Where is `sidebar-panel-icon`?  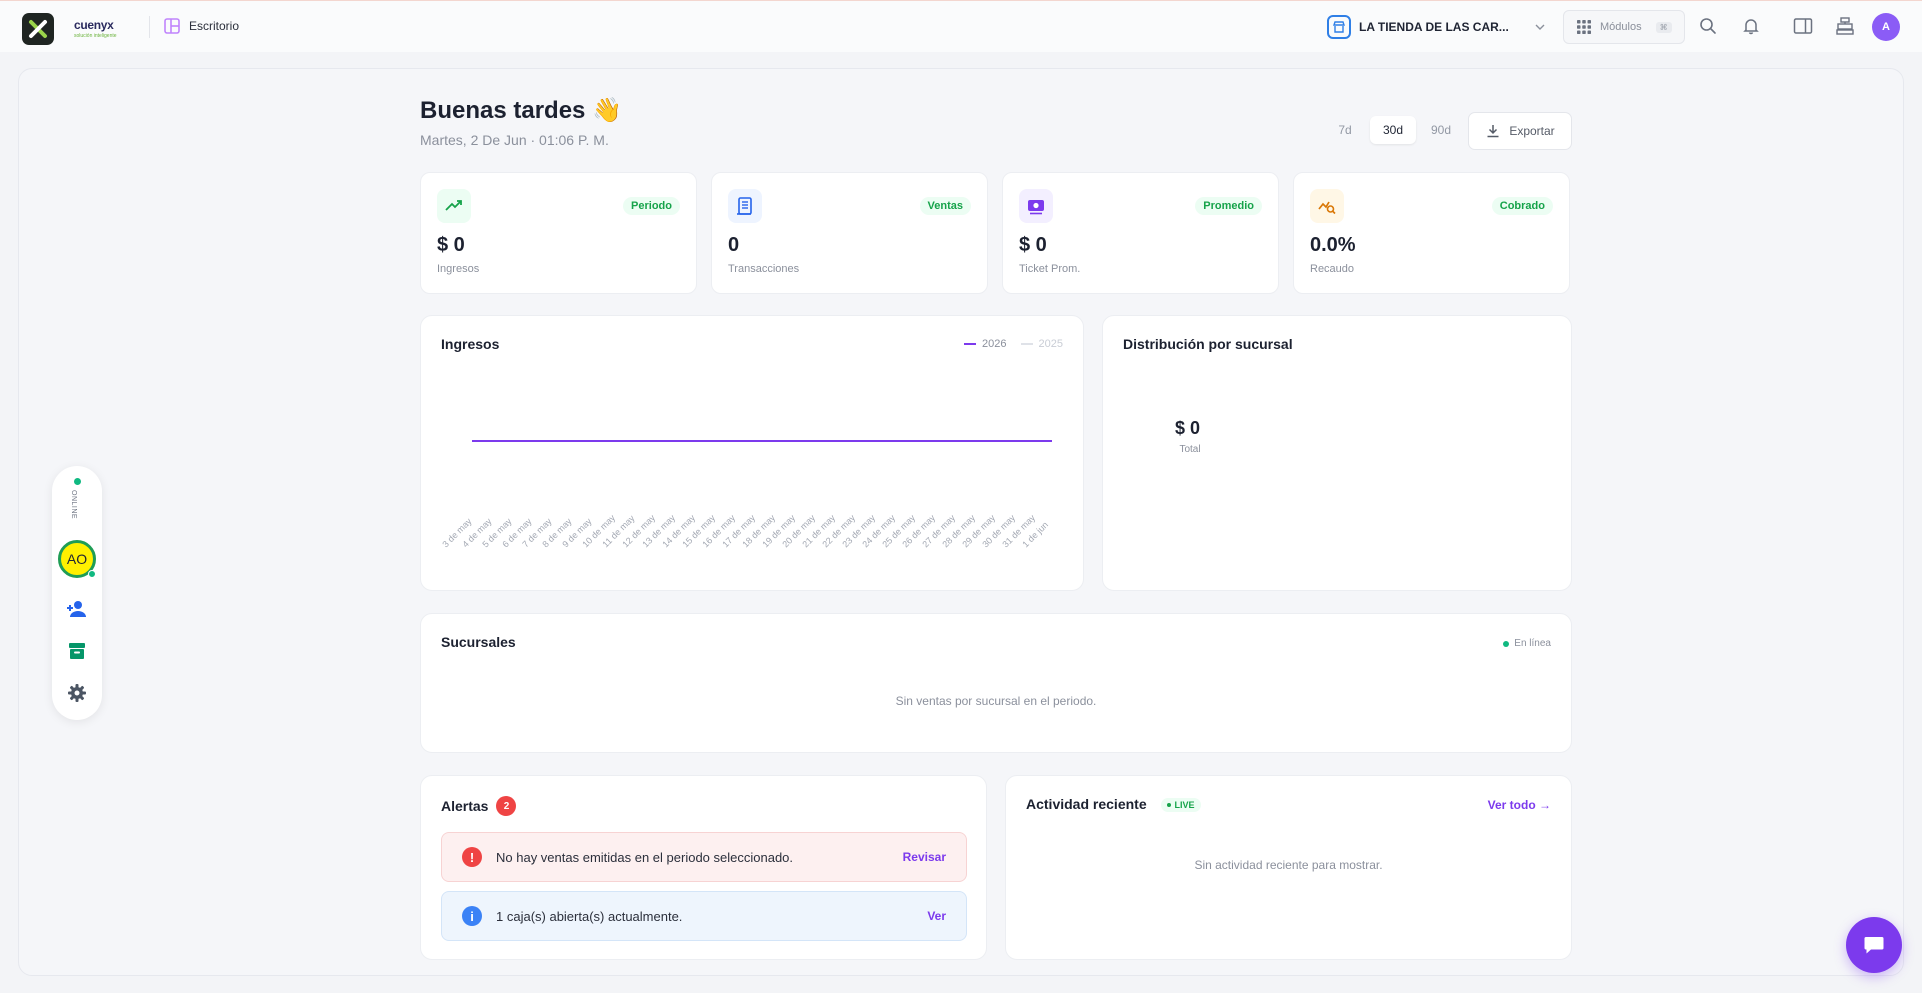 sidebar-panel-icon is located at coordinates (1803, 26).